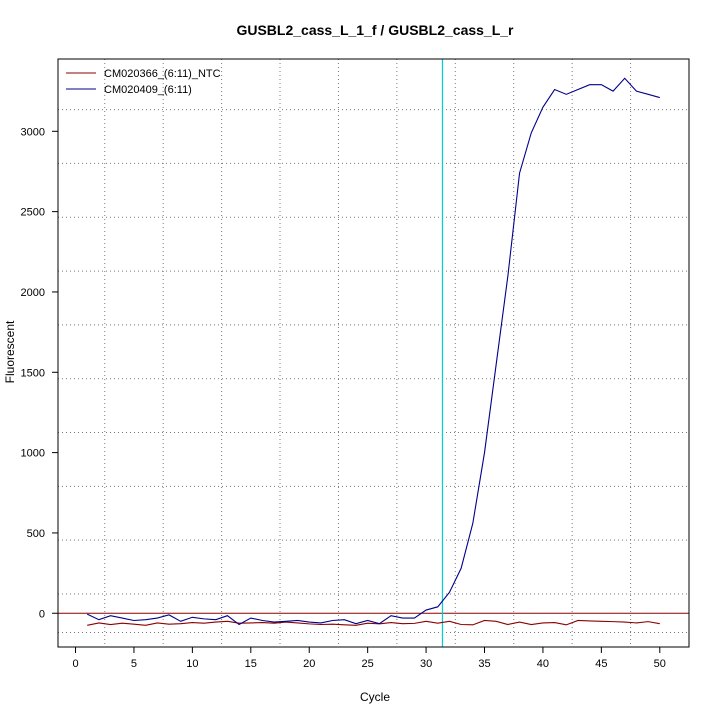  Describe the element at coordinates (162, 74) in the screenshot. I see `legend-label-1: CM020366_(6:11)_NTC` at that location.